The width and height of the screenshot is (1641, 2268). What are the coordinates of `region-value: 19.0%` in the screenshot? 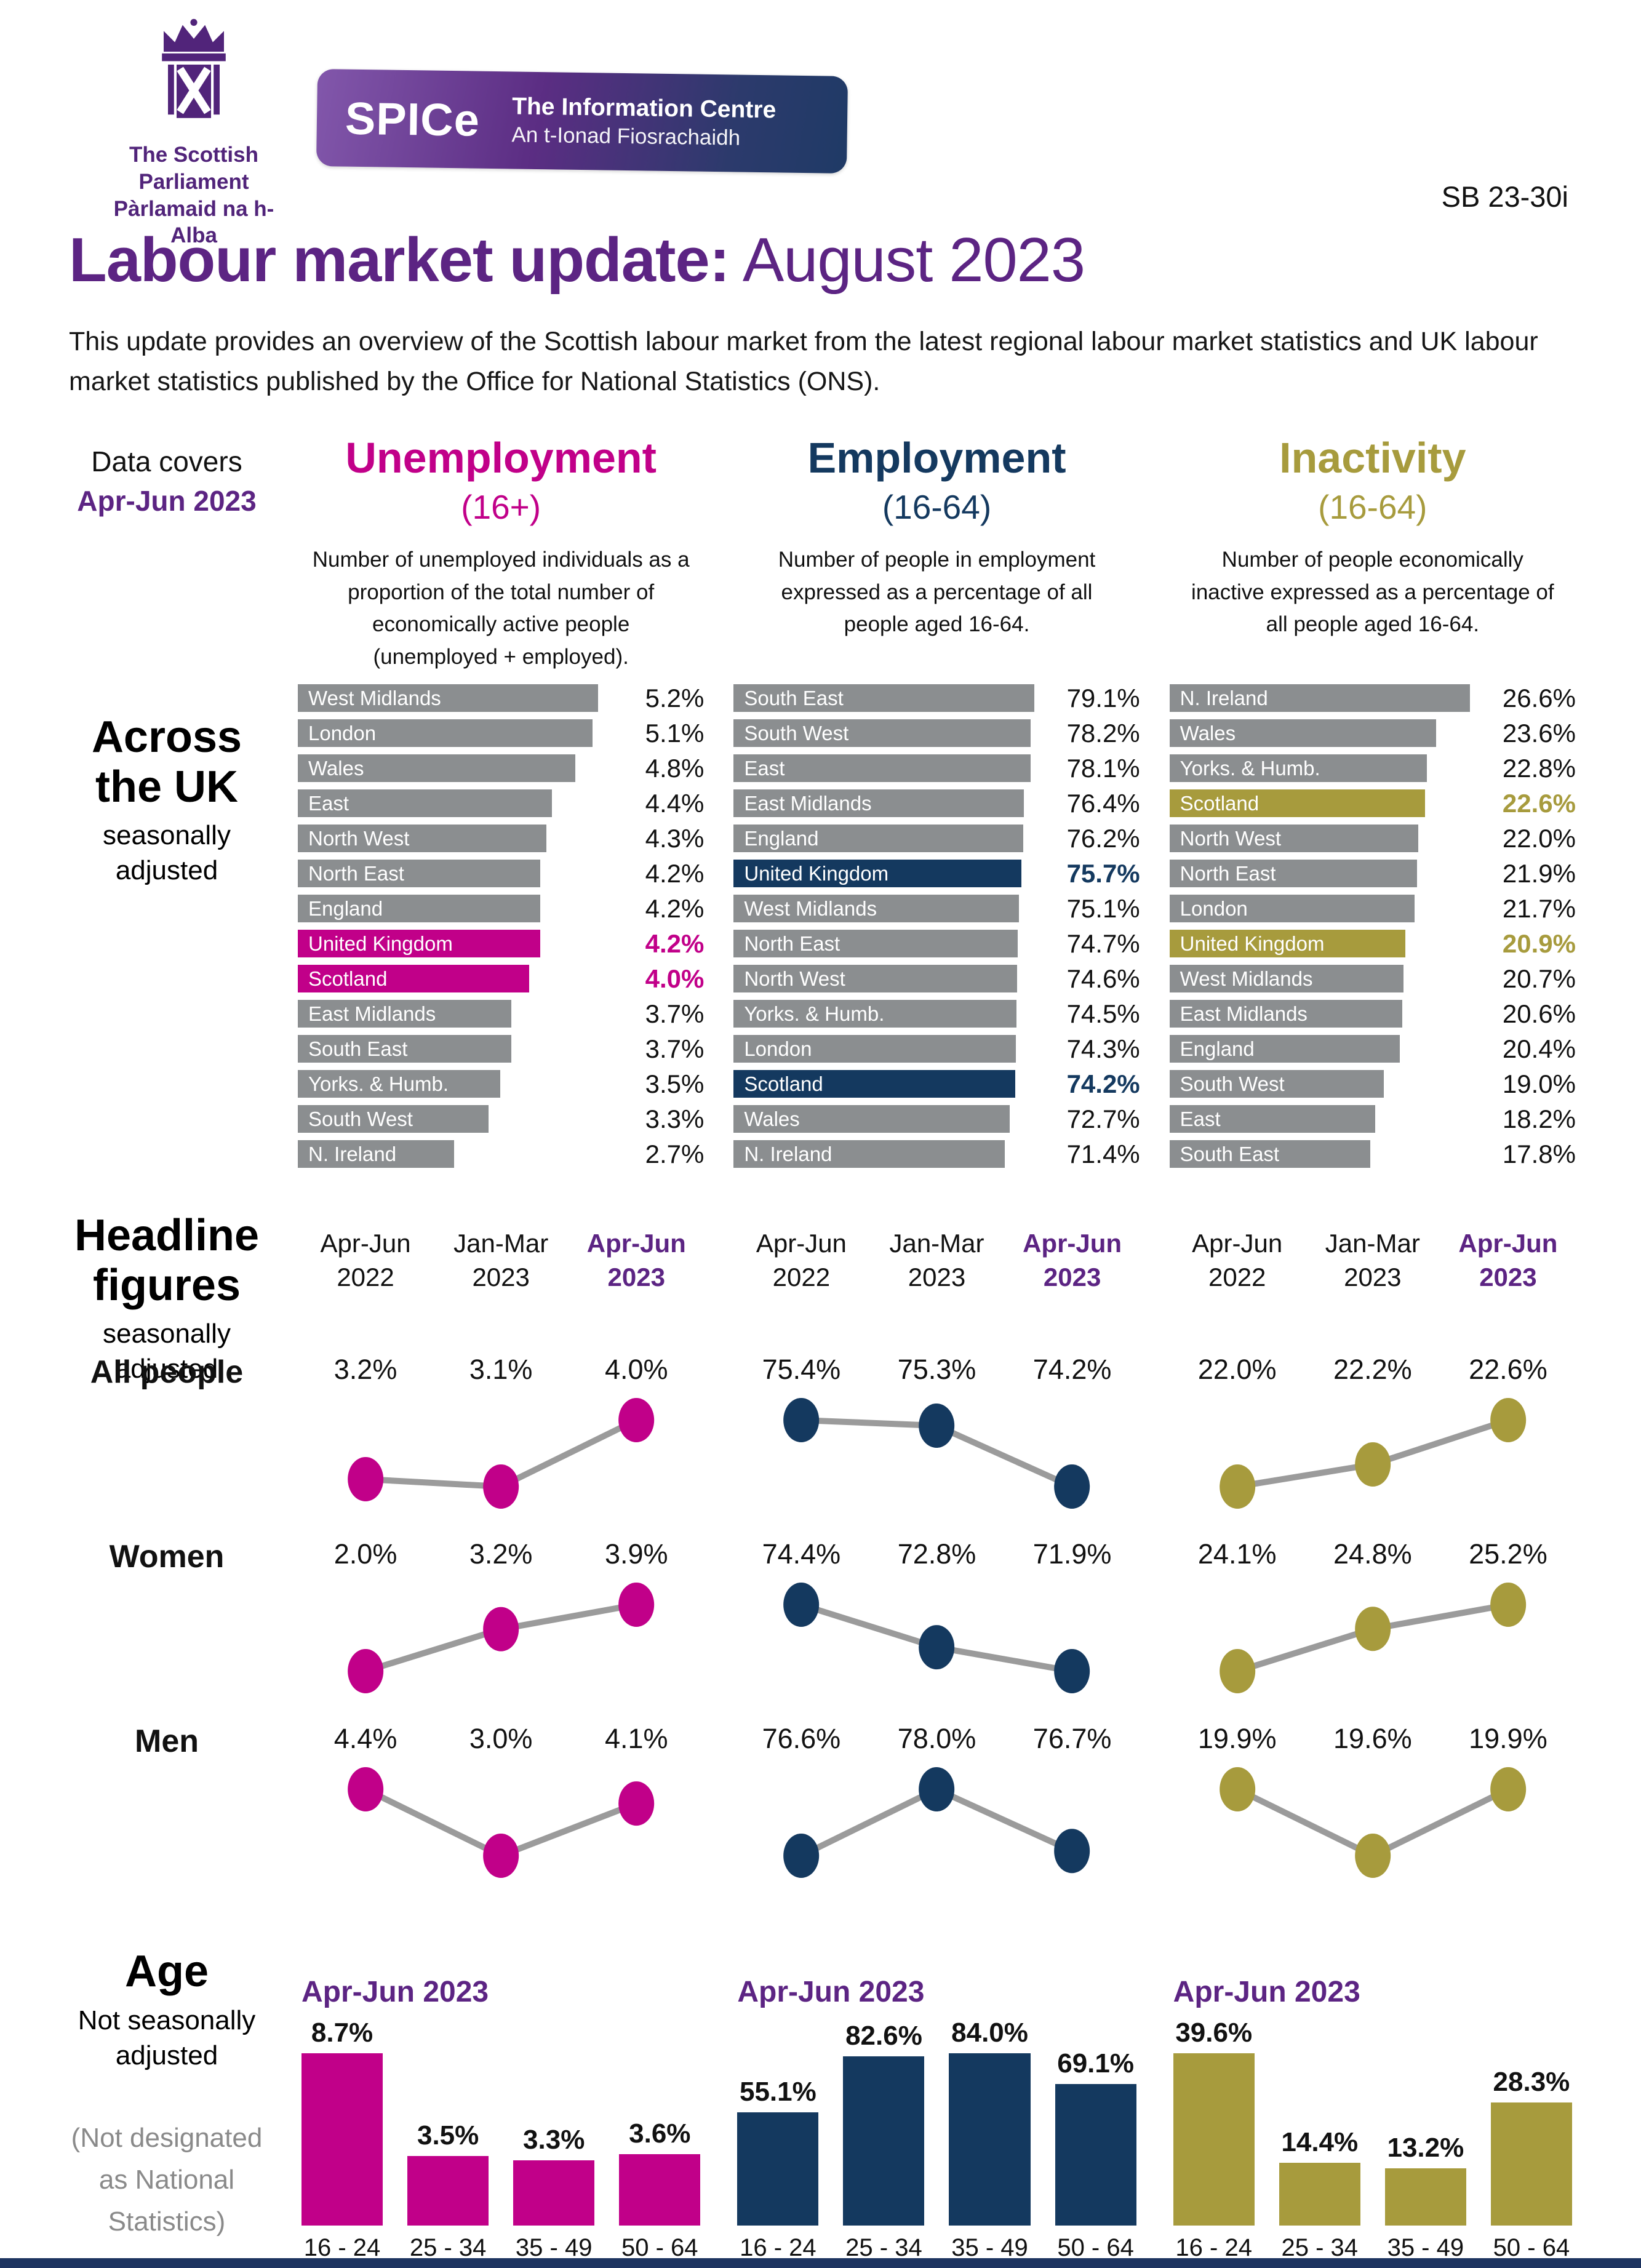 It's located at (1539, 1083).